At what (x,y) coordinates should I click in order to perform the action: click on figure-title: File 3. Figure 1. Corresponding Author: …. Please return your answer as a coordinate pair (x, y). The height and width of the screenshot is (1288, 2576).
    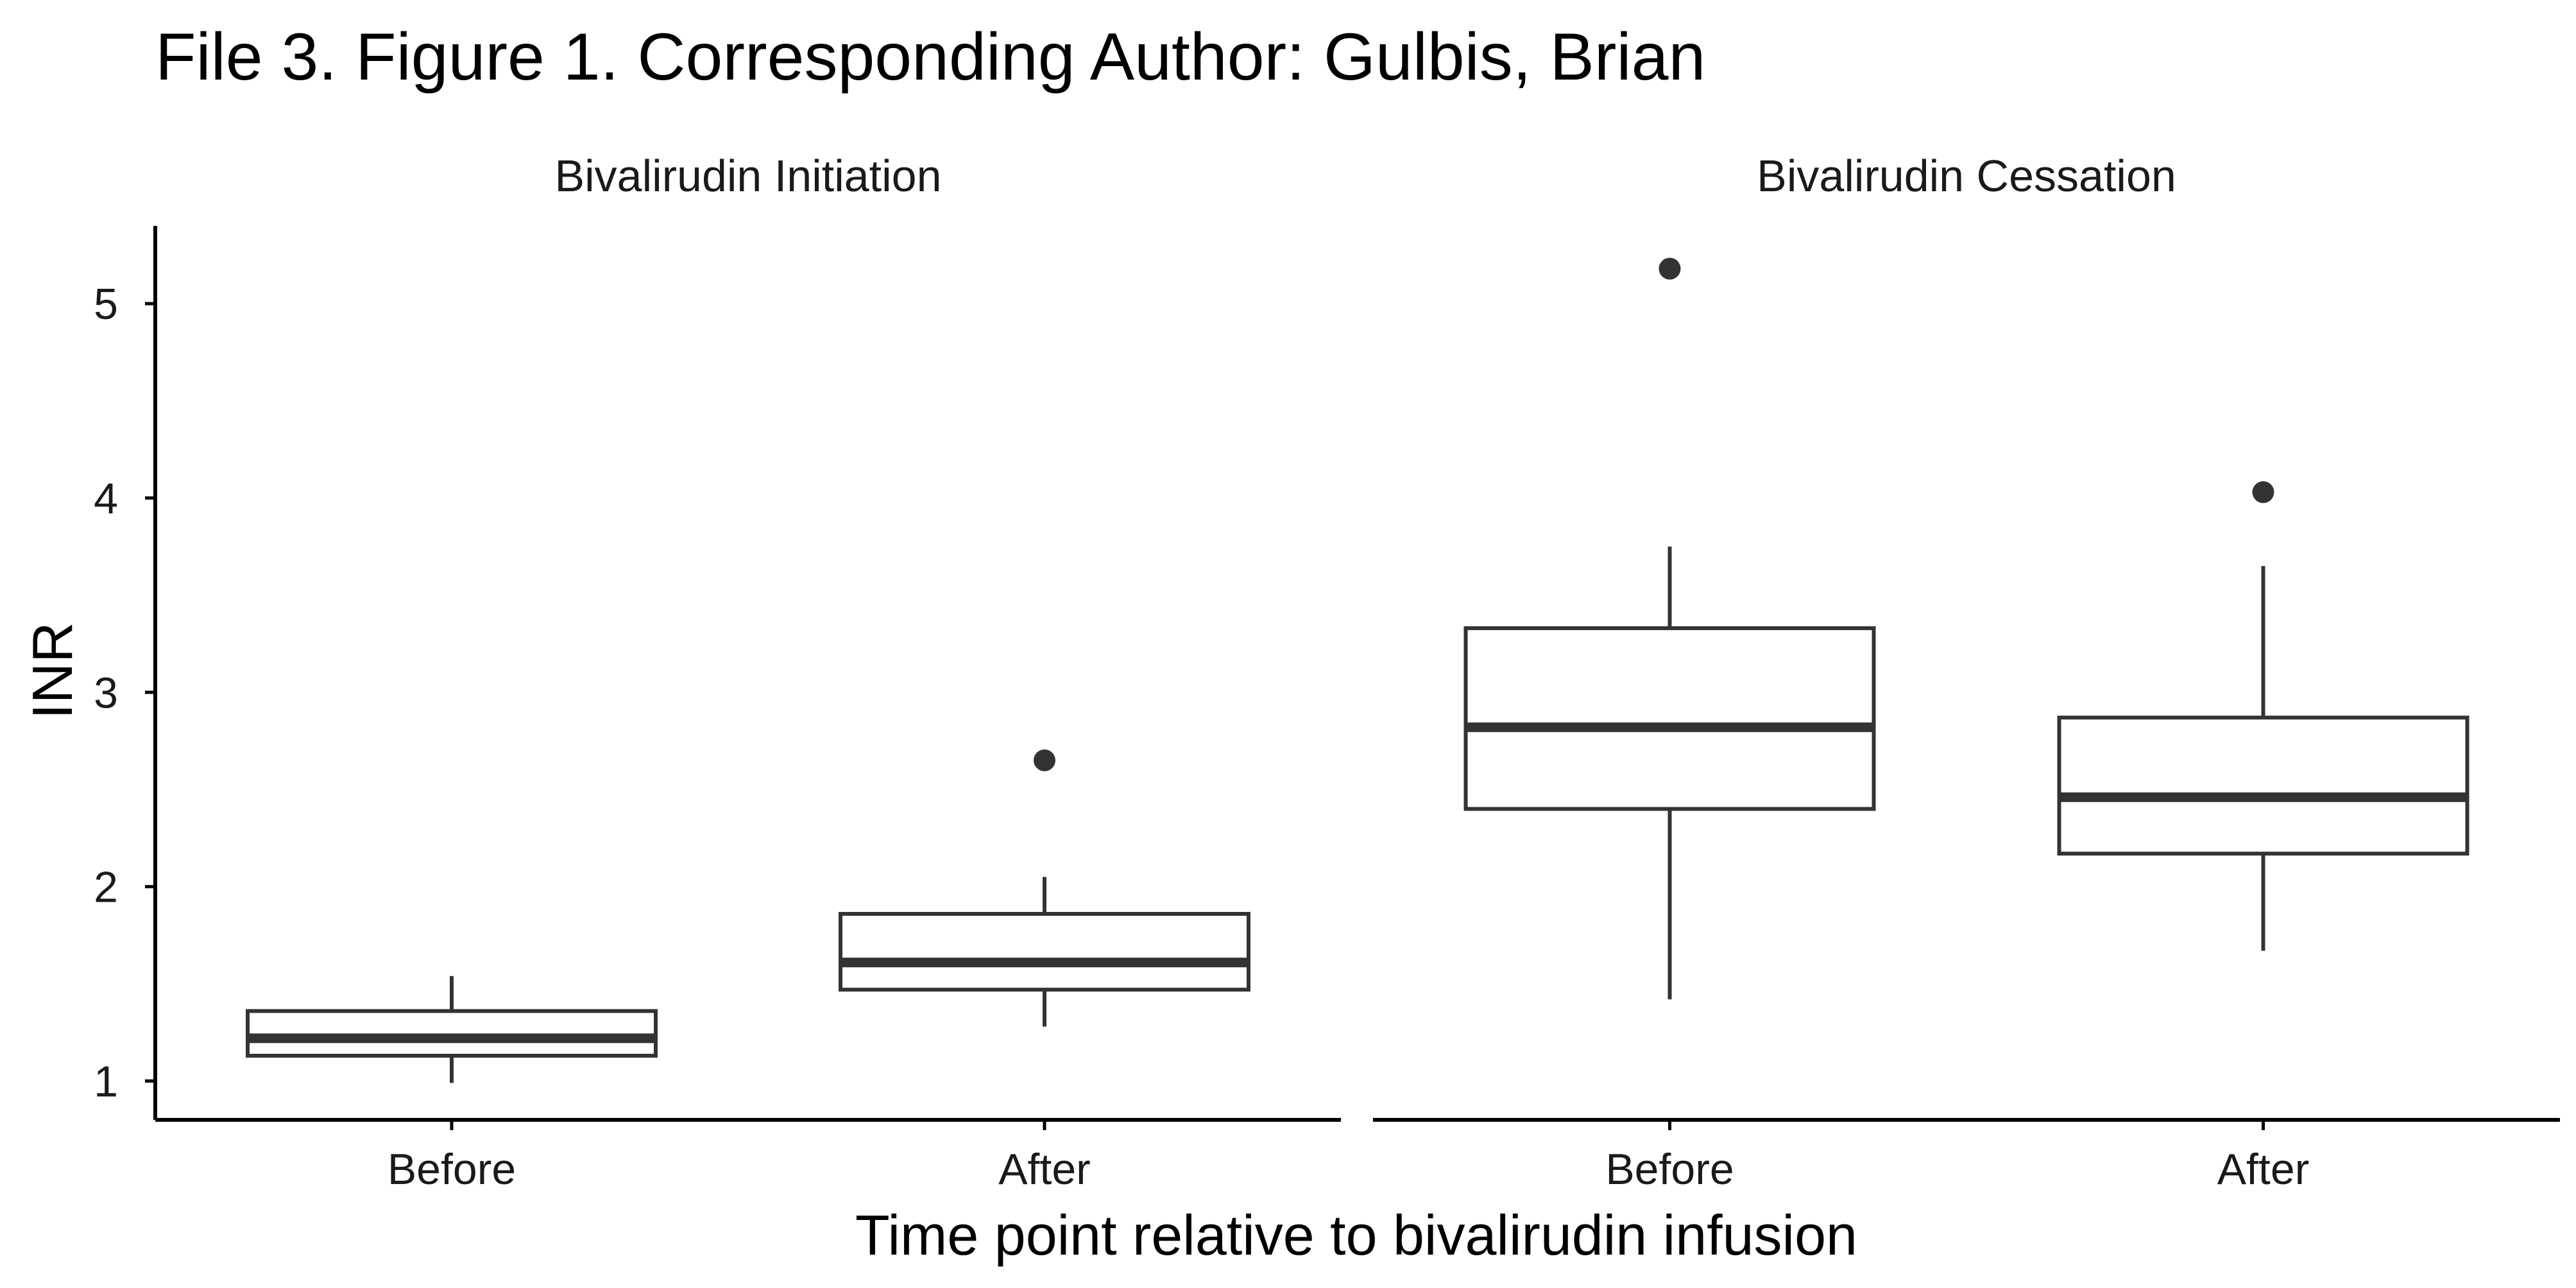
    Looking at the image, I should click on (930, 57).